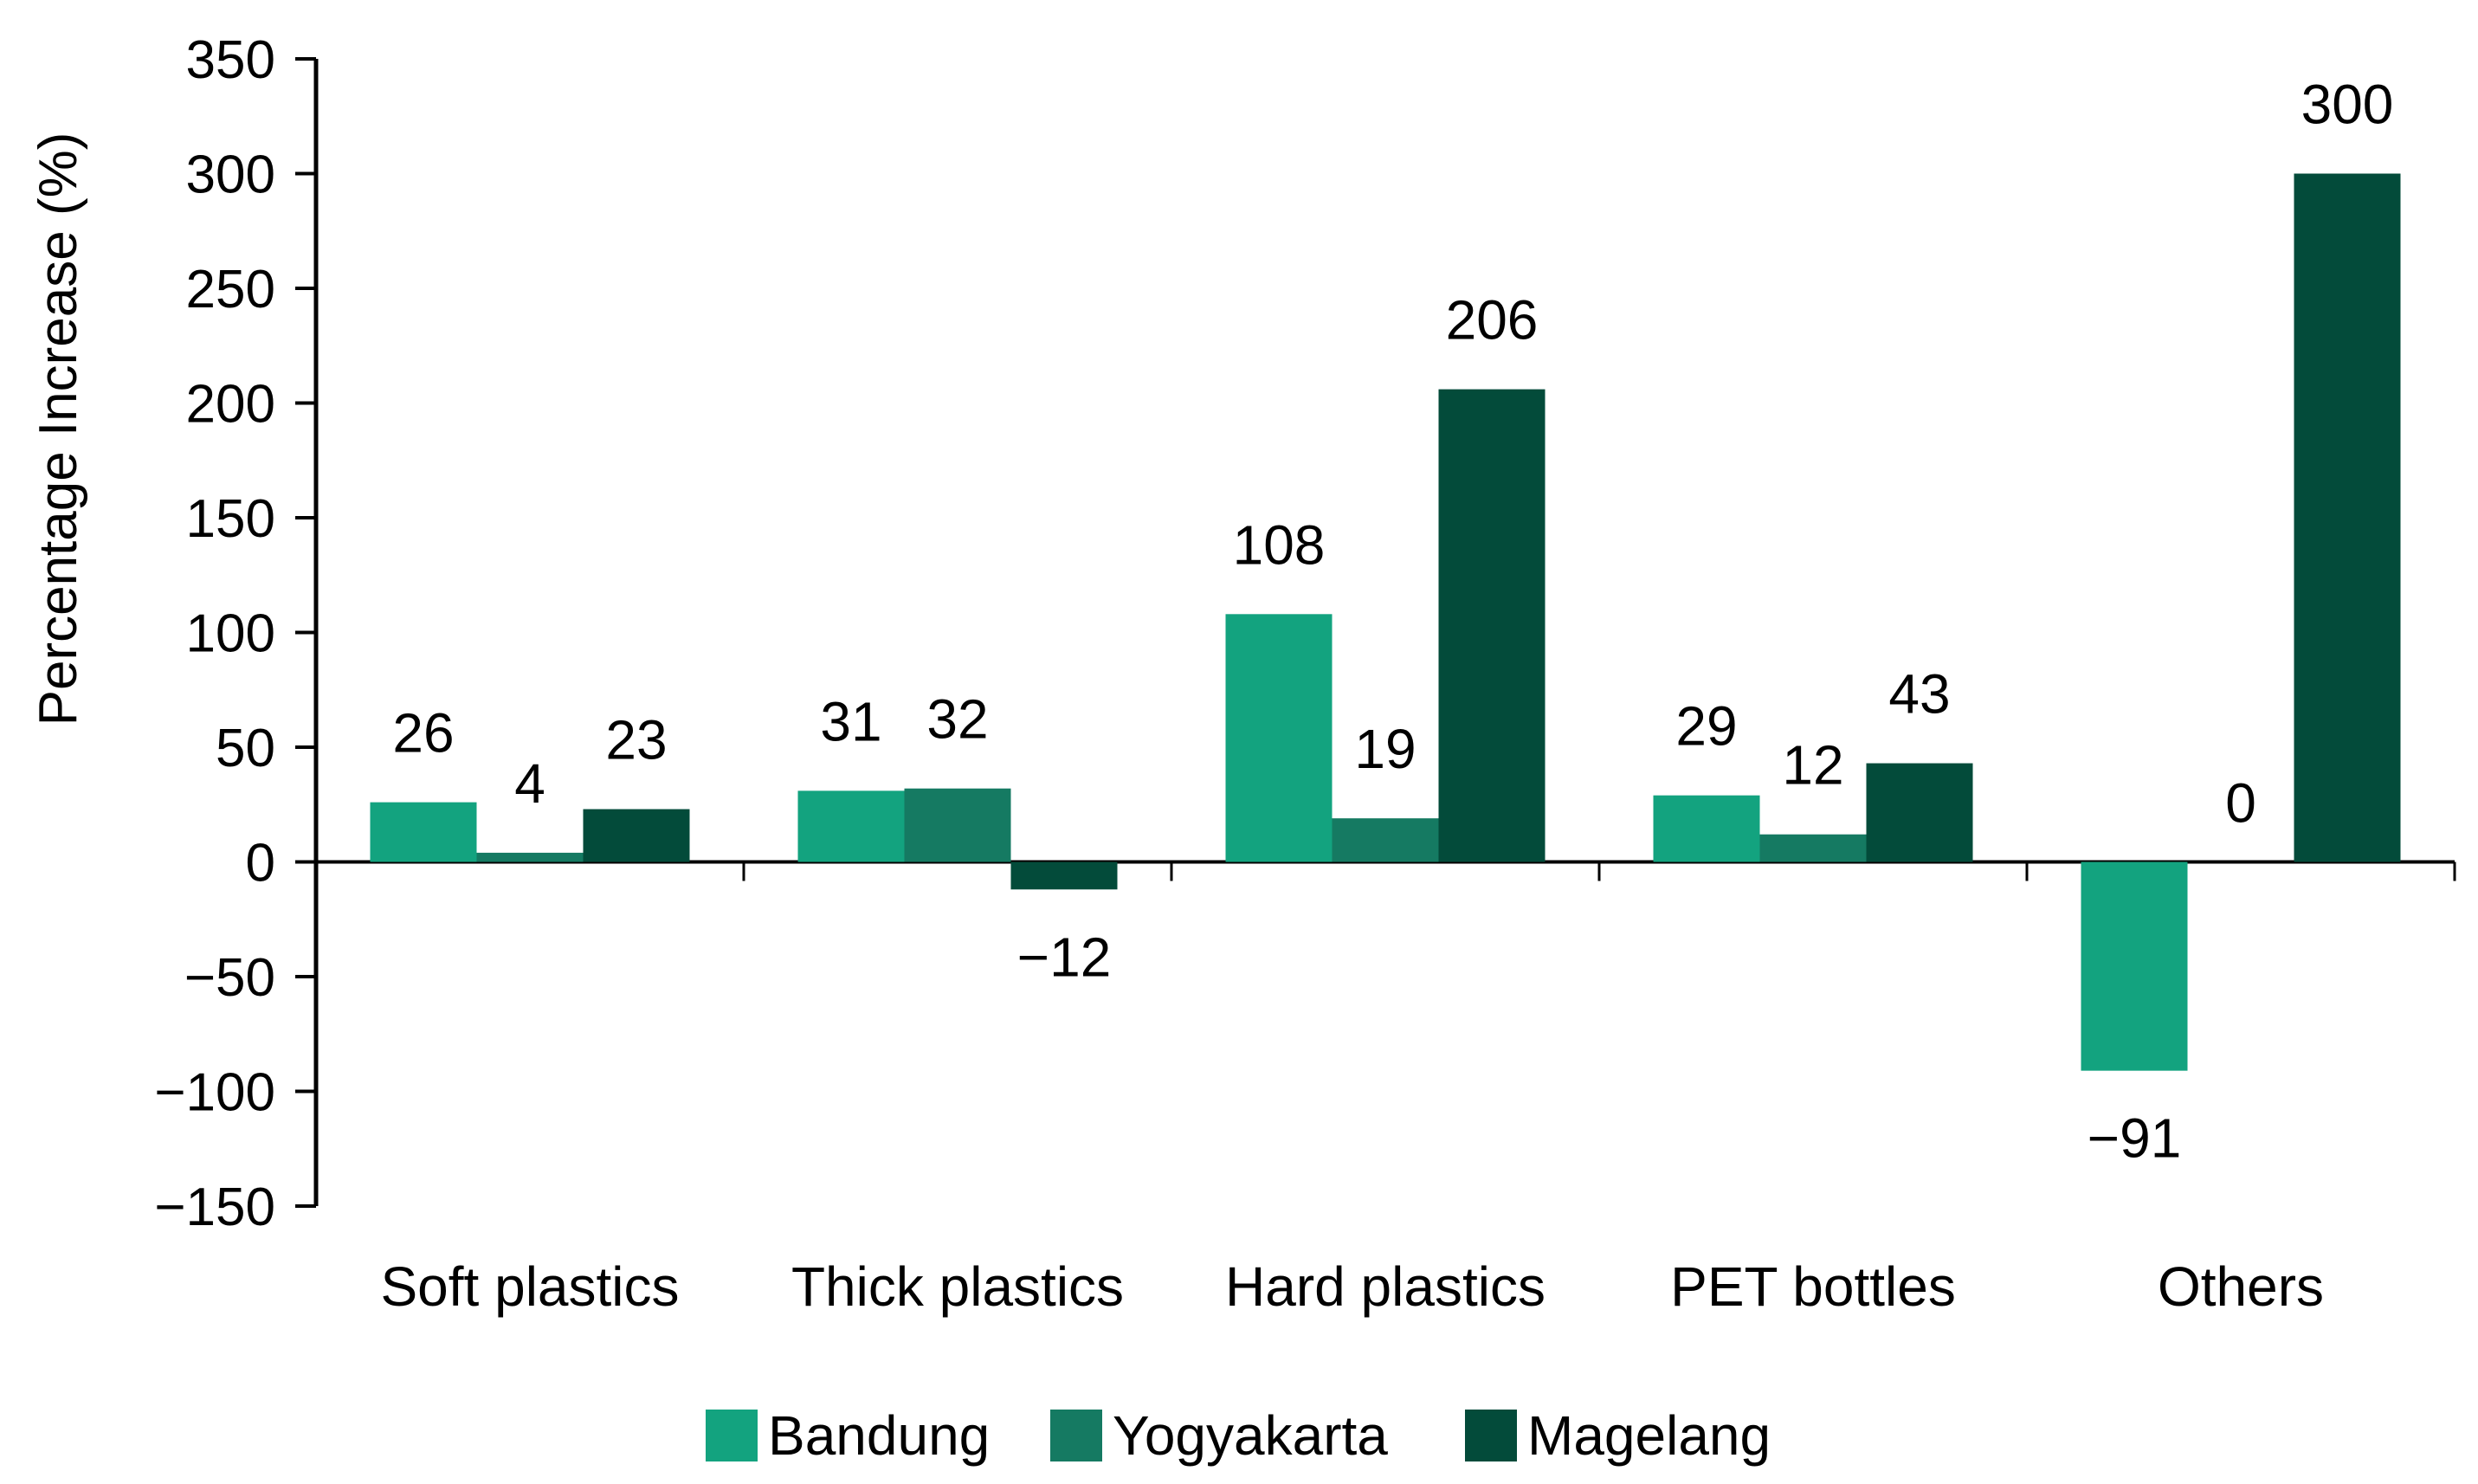 The width and height of the screenshot is (2478, 1484). What do you see at coordinates (1649, 1435) in the screenshot?
I see `legend-label: Magelang` at bounding box center [1649, 1435].